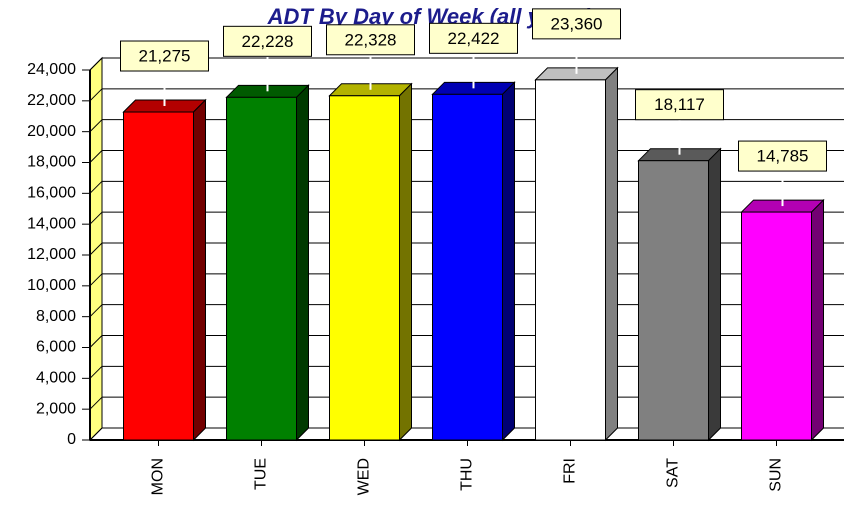 The image size is (844, 515). I want to click on data-label: 23,360, so click(577, 23).